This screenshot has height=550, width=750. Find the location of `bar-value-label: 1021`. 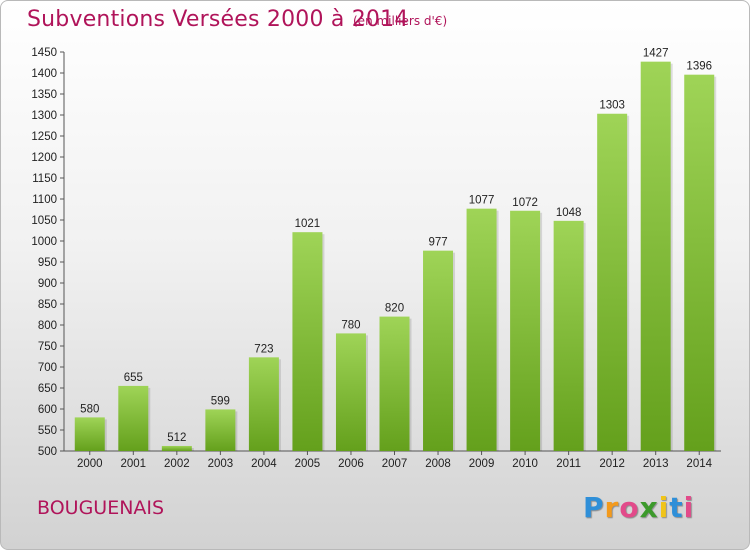

bar-value-label: 1021 is located at coordinates (308, 224).